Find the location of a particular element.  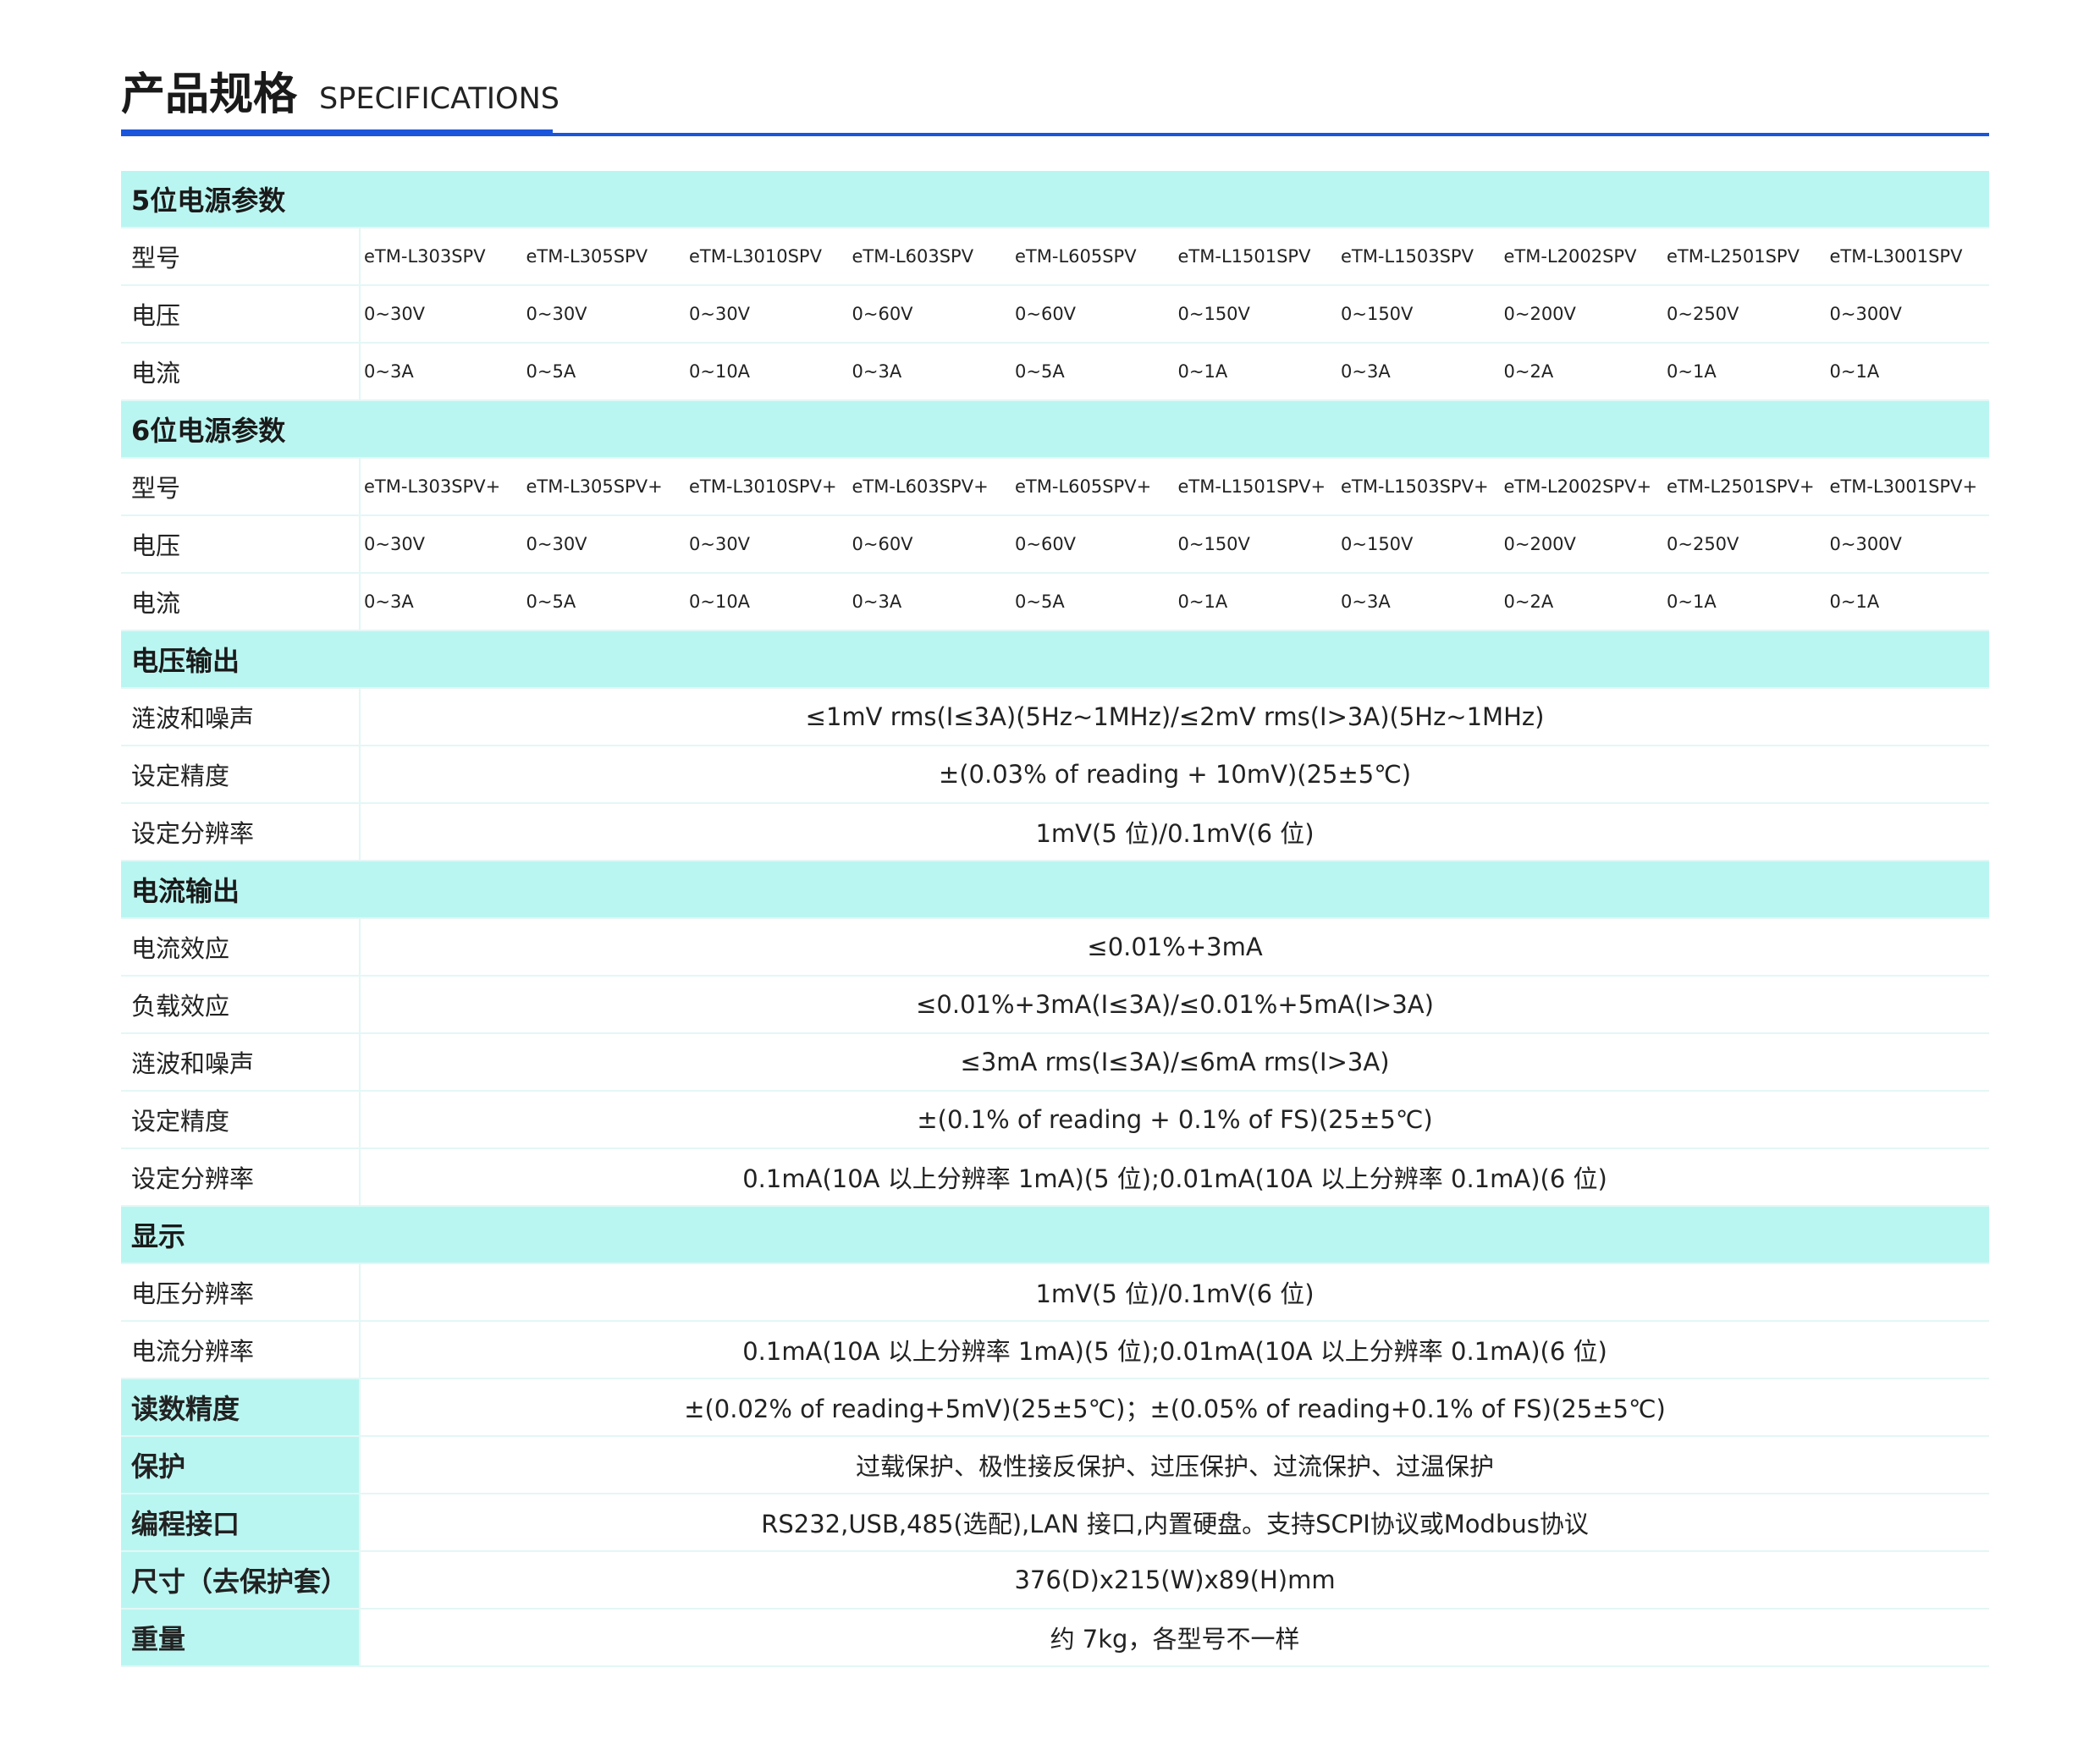

section-title: 电流输出 is located at coordinates (1055, 890).